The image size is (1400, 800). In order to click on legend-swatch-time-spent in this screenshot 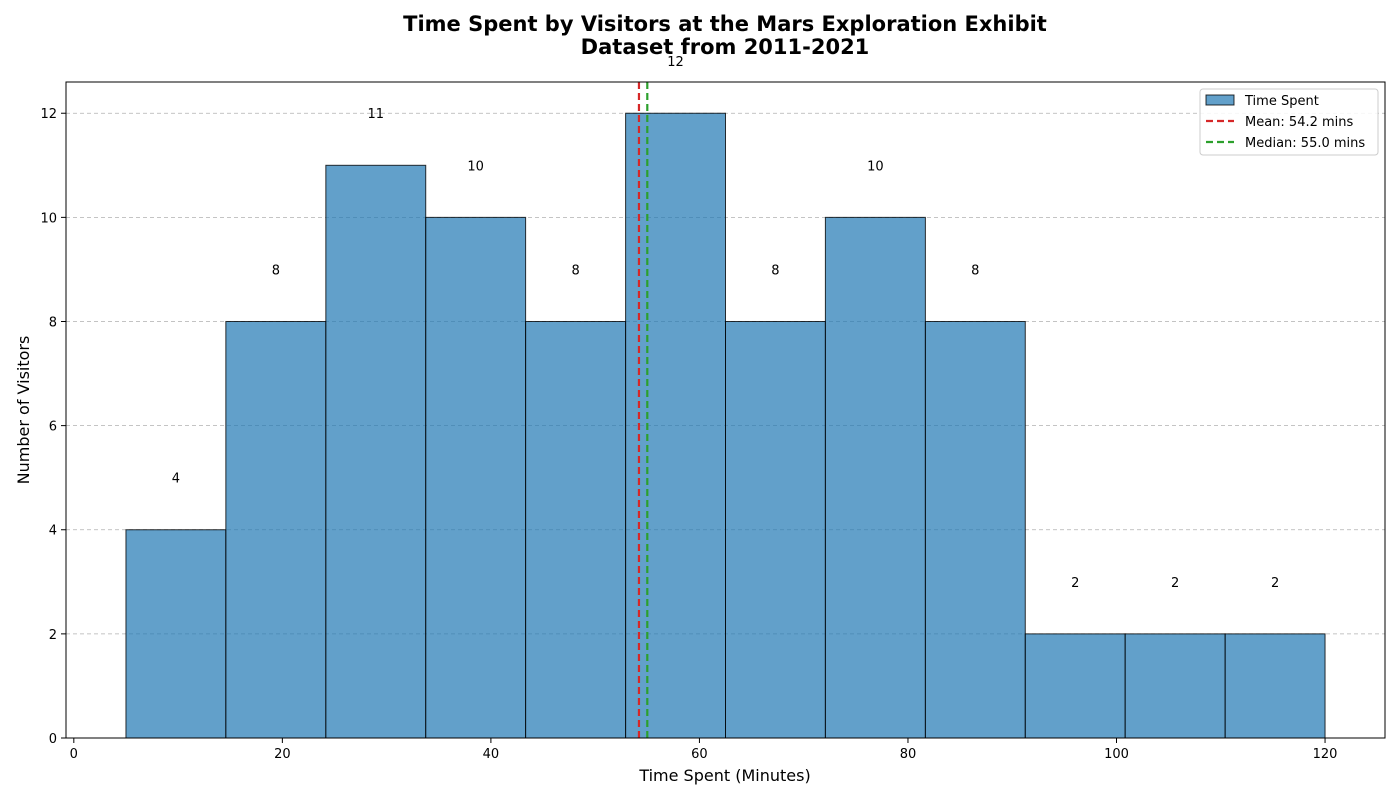, I will do `click(1220, 100)`.